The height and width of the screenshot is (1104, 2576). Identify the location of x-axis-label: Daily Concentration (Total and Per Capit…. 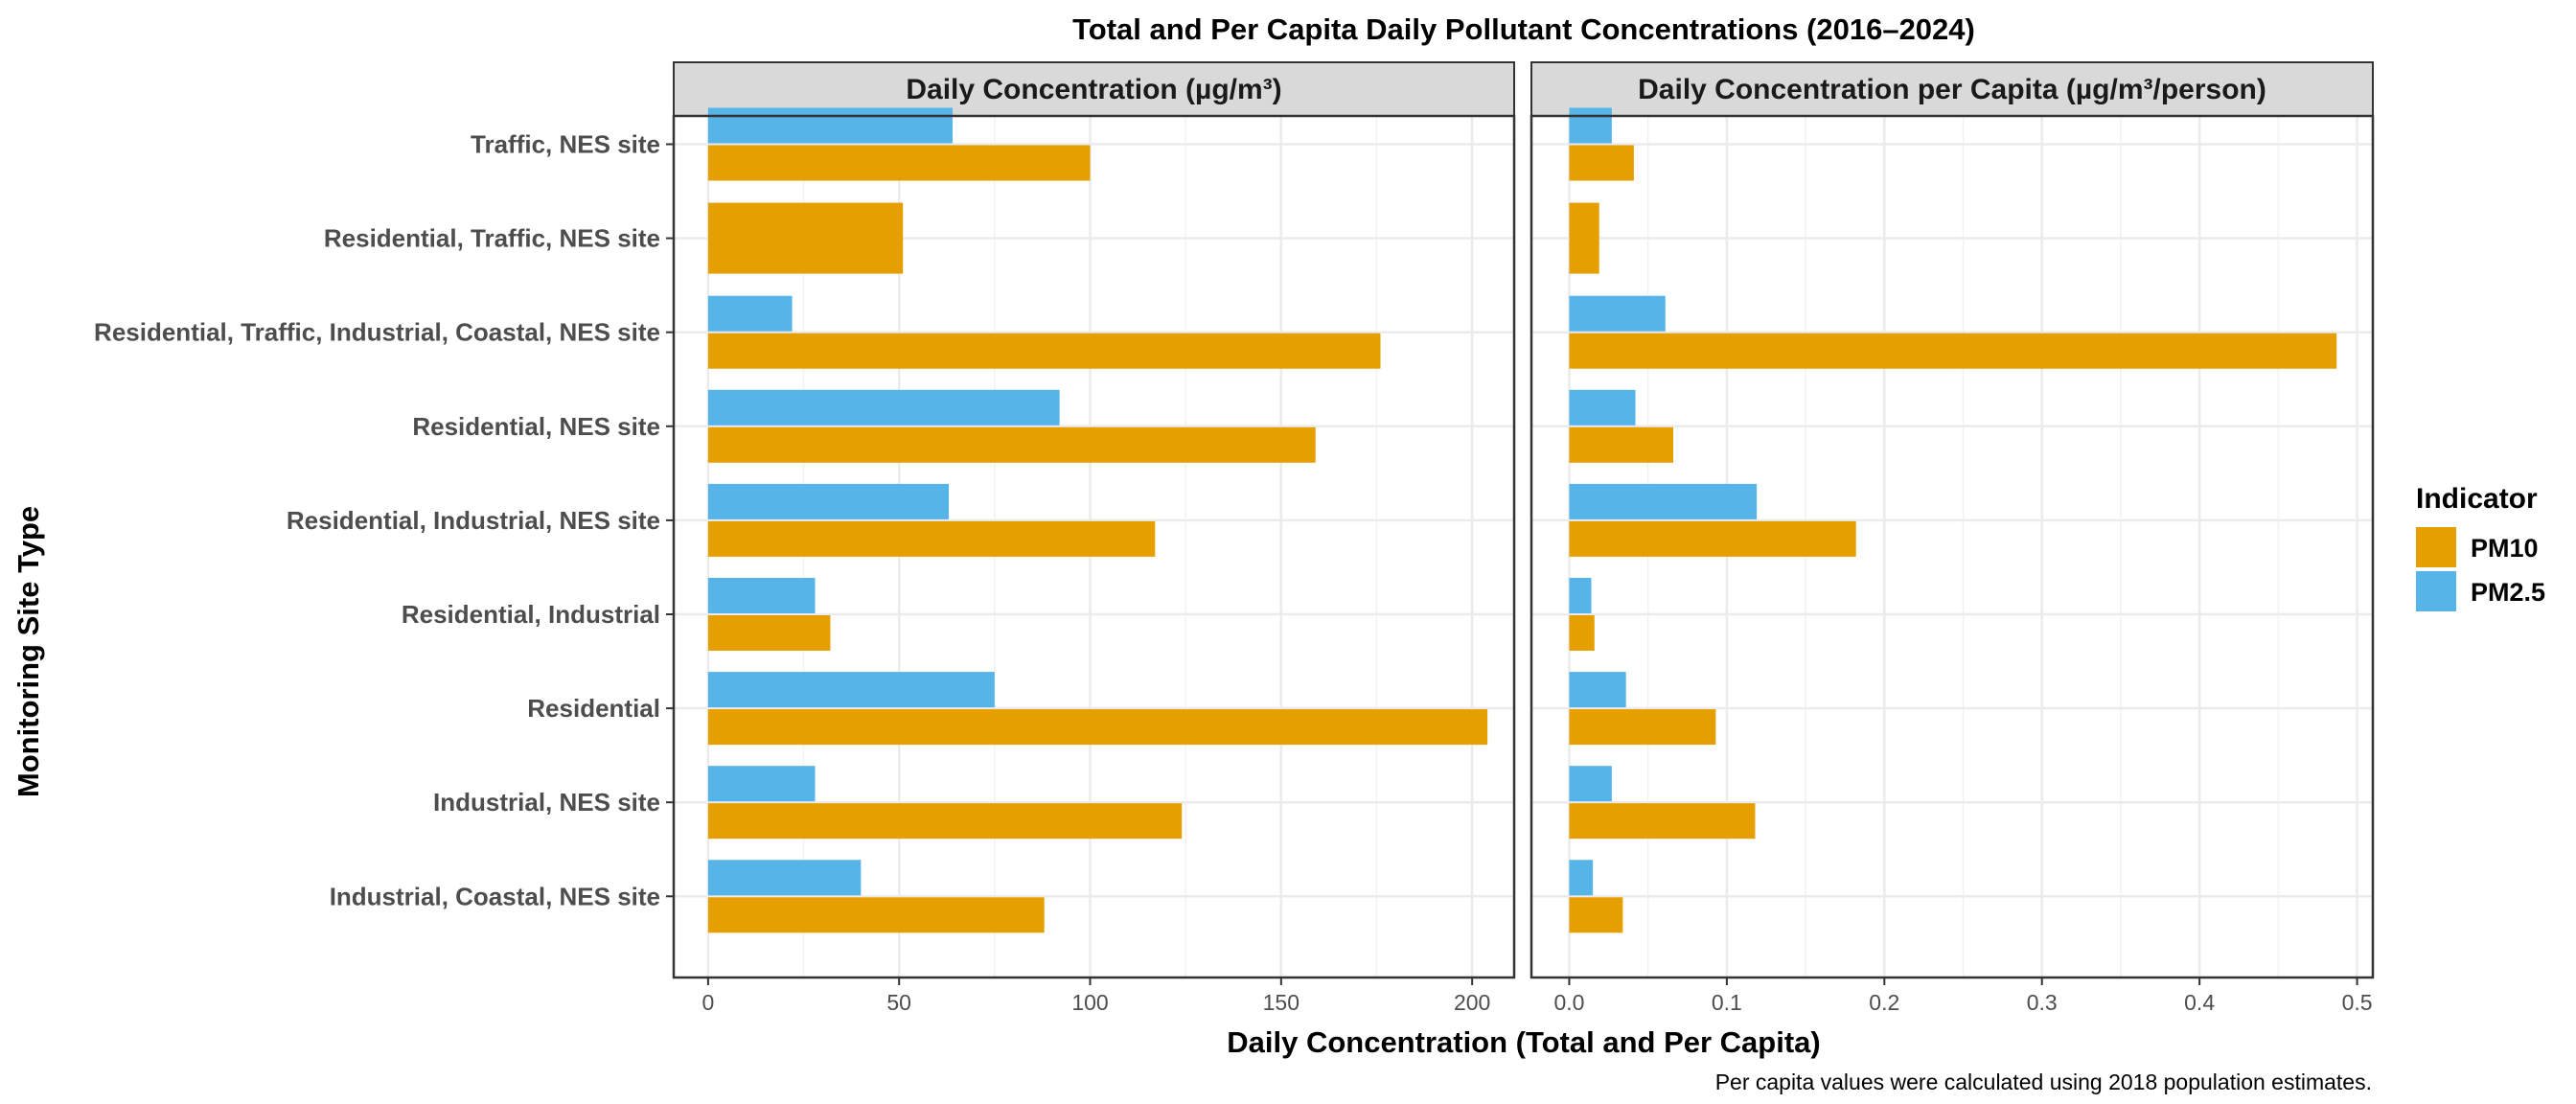
(1524, 1042).